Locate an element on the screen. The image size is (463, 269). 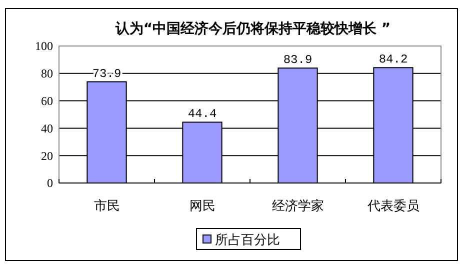
legend-label: 所占百分比 is located at coordinates (247, 240).